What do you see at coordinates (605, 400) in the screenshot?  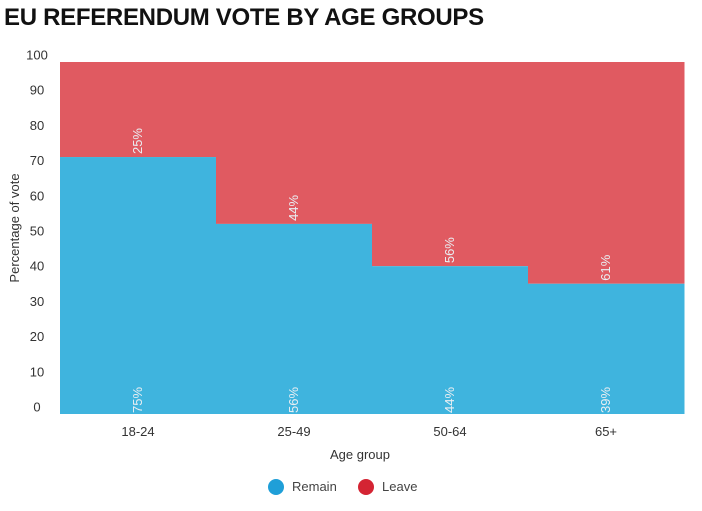 I see `data-label-remain-65+: 39%` at bounding box center [605, 400].